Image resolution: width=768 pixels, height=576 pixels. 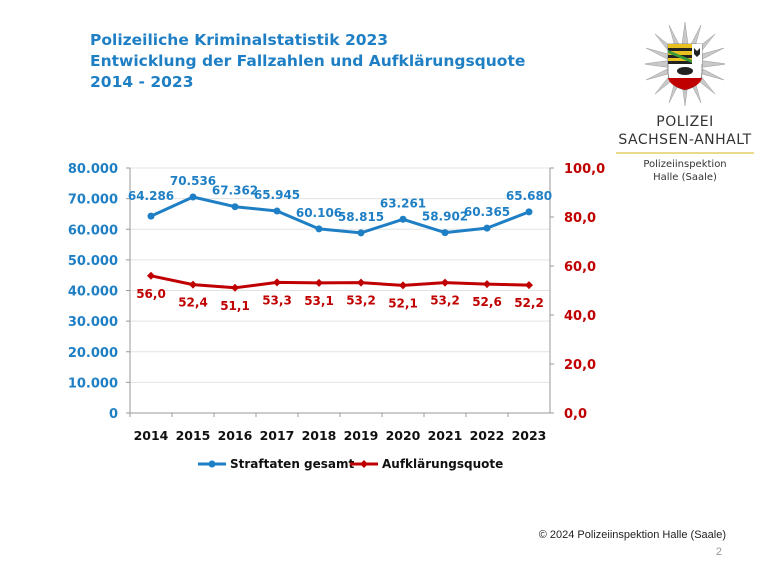 What do you see at coordinates (575, 414) in the screenshot?
I see `right-tick-label: 0,0` at bounding box center [575, 414].